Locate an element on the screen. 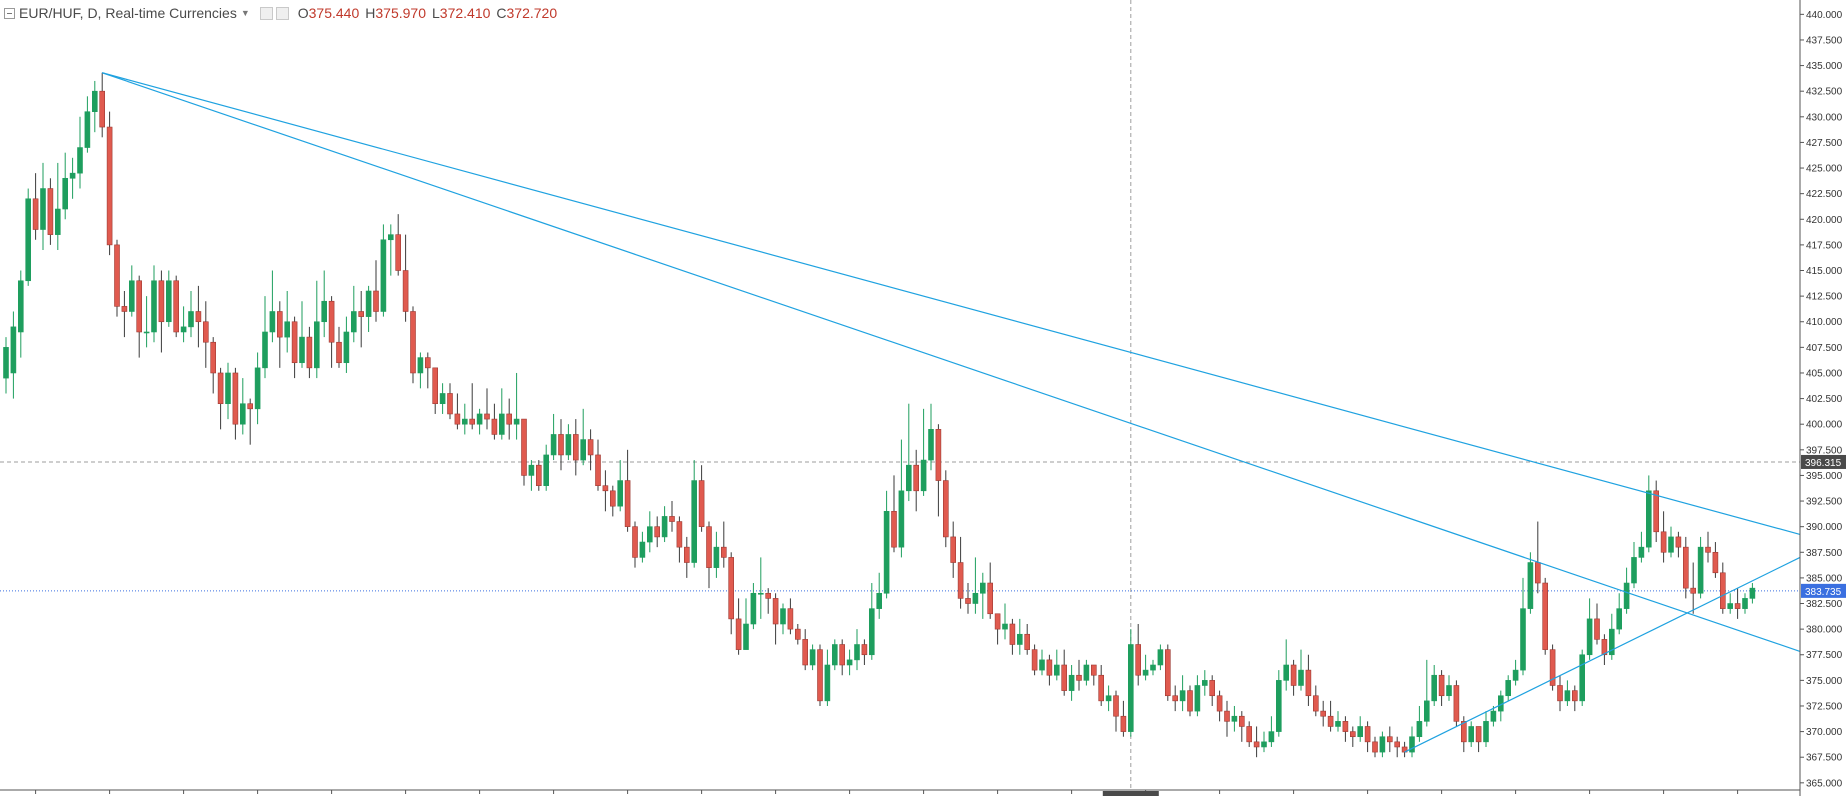 This screenshot has height=801, width=1846. collapse-icon is located at coordinates (9, 13).